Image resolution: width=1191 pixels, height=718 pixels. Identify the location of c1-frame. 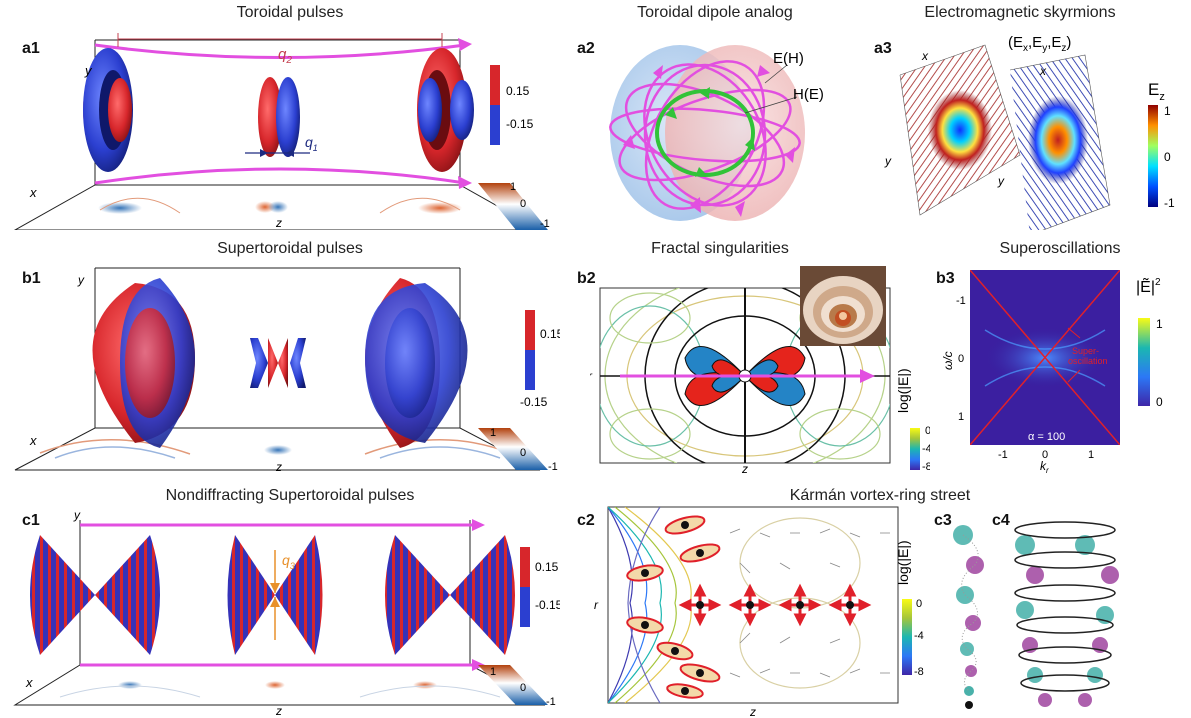
(279, 613).